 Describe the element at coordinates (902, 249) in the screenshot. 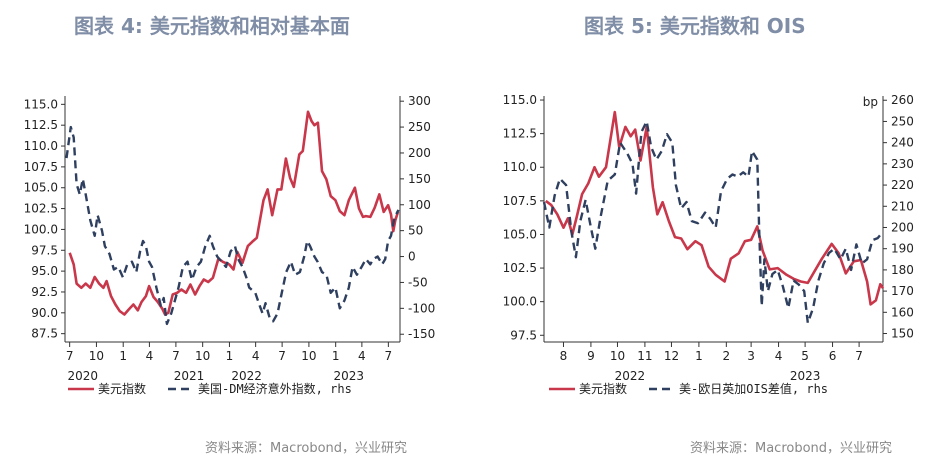

I see `y-right-tick-label: 190` at that location.